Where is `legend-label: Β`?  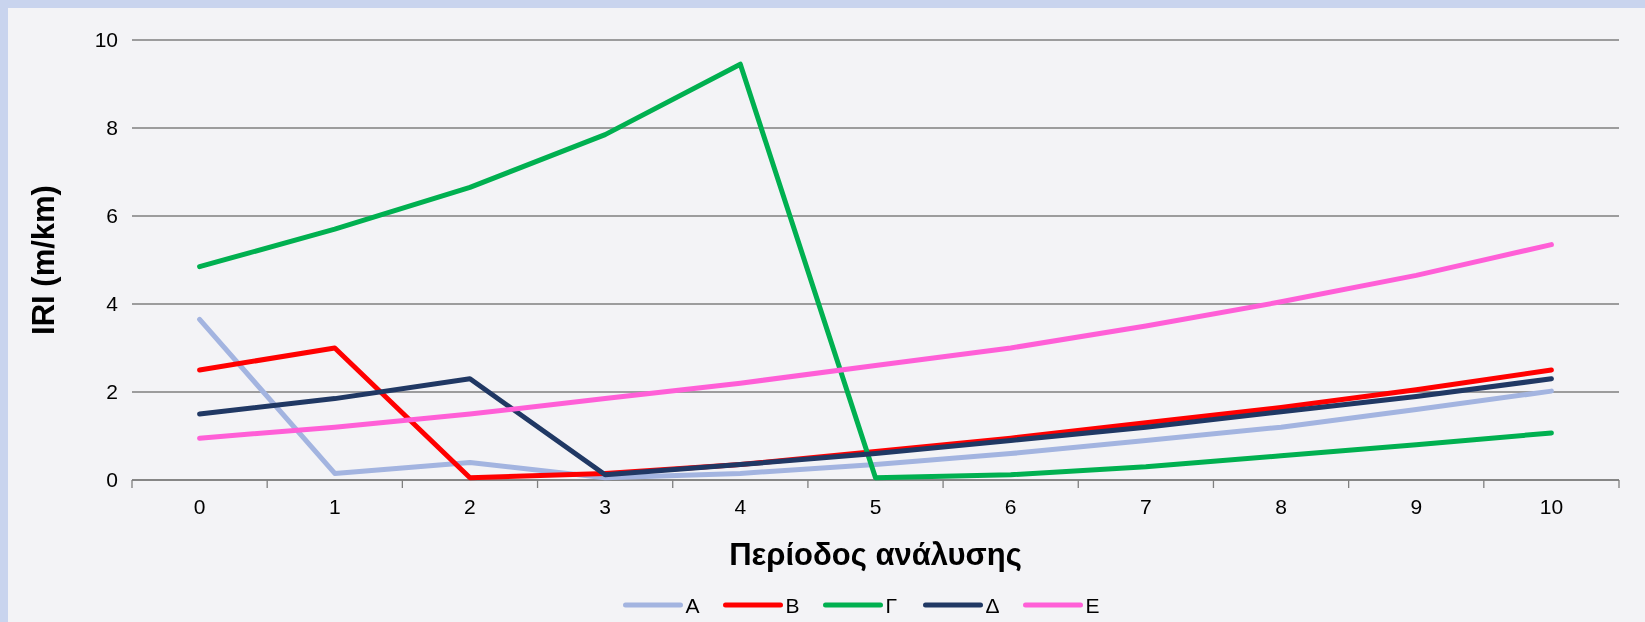
legend-label: Β is located at coordinates (792, 605).